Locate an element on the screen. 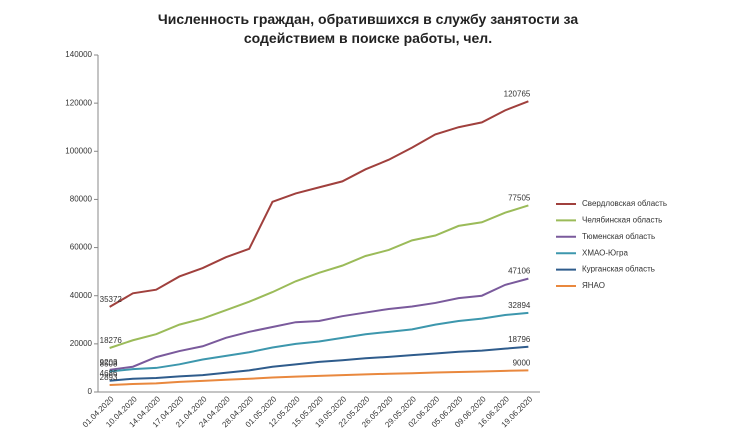 Image resolution: width=735 pixels, height=441 pixels. data-label: 120765 is located at coordinates (517, 93).